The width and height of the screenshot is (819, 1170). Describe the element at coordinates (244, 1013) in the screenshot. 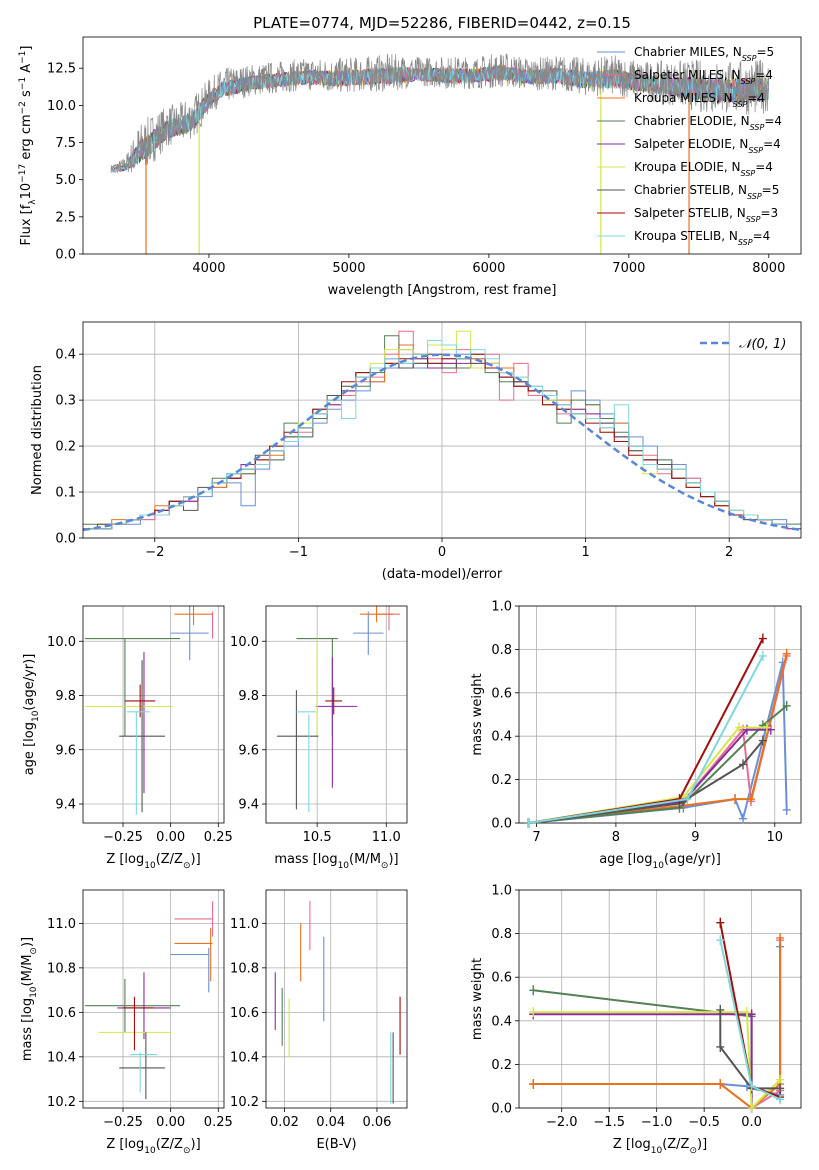

I see `y-tick-label: 10.6` at that location.